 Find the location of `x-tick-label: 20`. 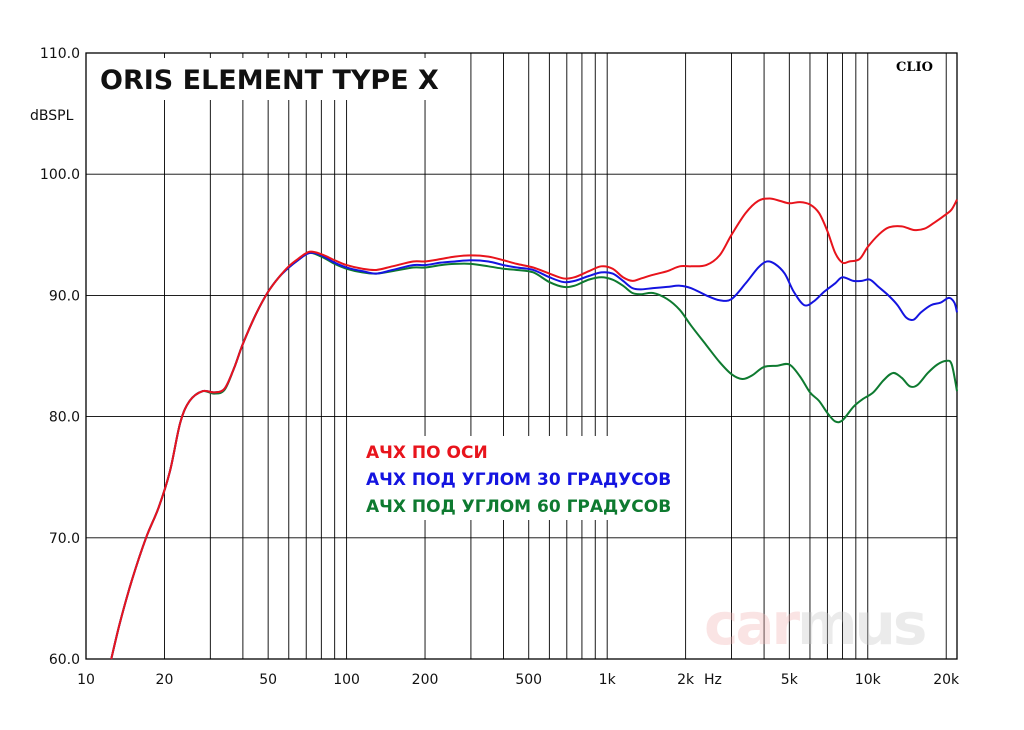

x-tick-label: 20 is located at coordinates (165, 680).